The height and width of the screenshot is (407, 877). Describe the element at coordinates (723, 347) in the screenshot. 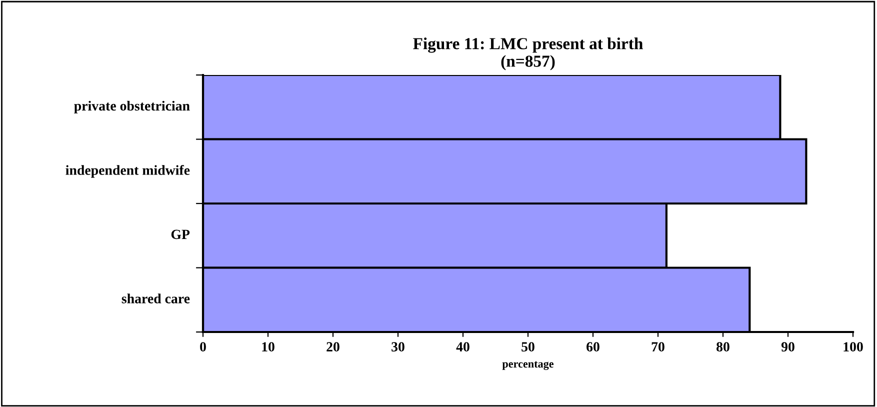

I see `x-tick-label: 80` at that location.